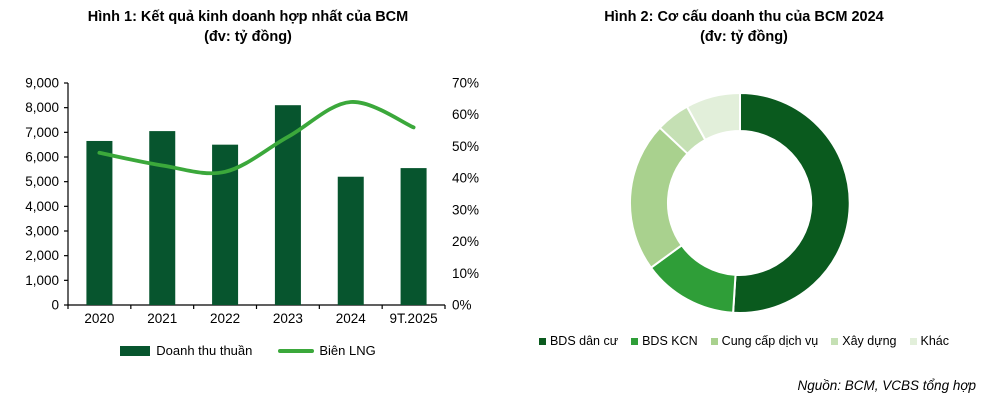  Describe the element at coordinates (770, 341) in the screenshot. I see `legend-label: Cung cấp dịch vụ` at that location.